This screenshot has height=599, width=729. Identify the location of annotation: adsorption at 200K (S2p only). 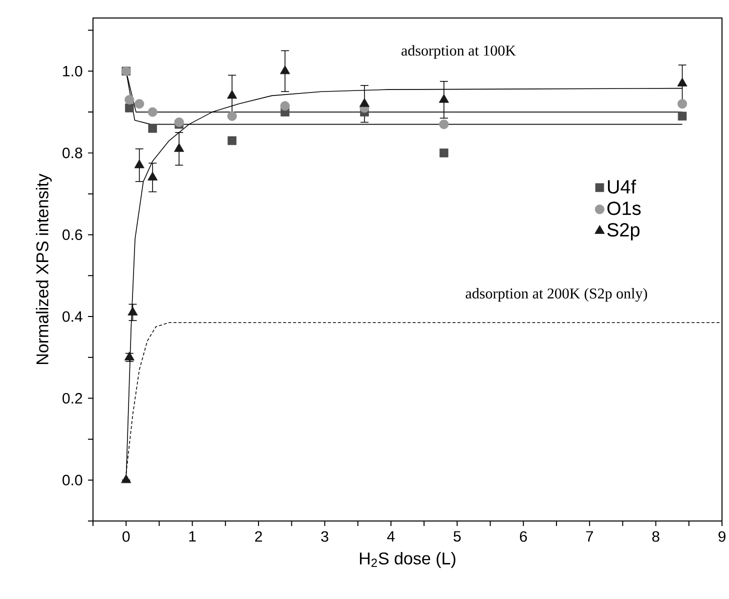
(557, 295).